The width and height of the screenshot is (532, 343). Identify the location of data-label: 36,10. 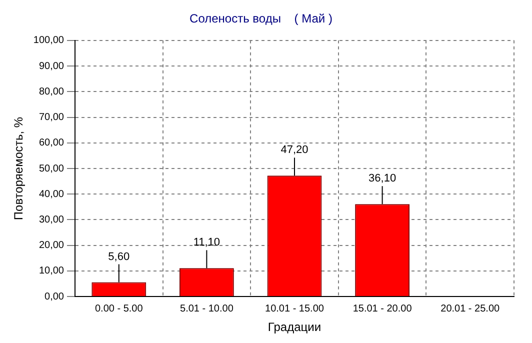
(382, 178).